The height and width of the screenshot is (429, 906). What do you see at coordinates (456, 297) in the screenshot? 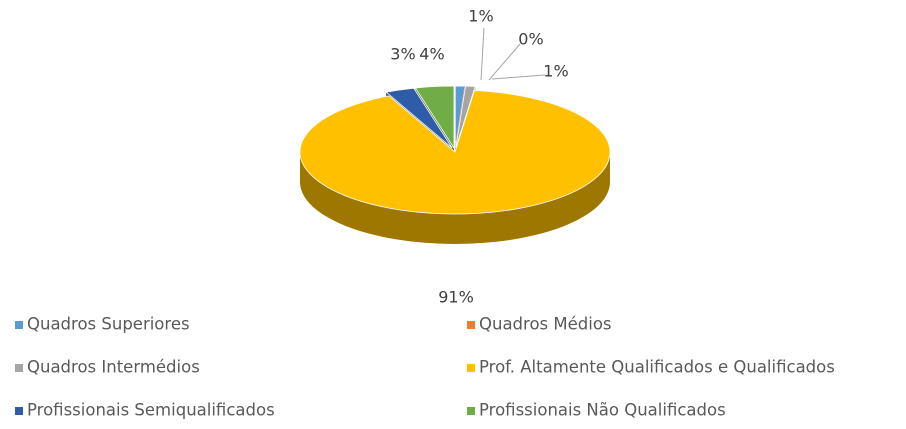
I see `data-label: 91%` at bounding box center [456, 297].